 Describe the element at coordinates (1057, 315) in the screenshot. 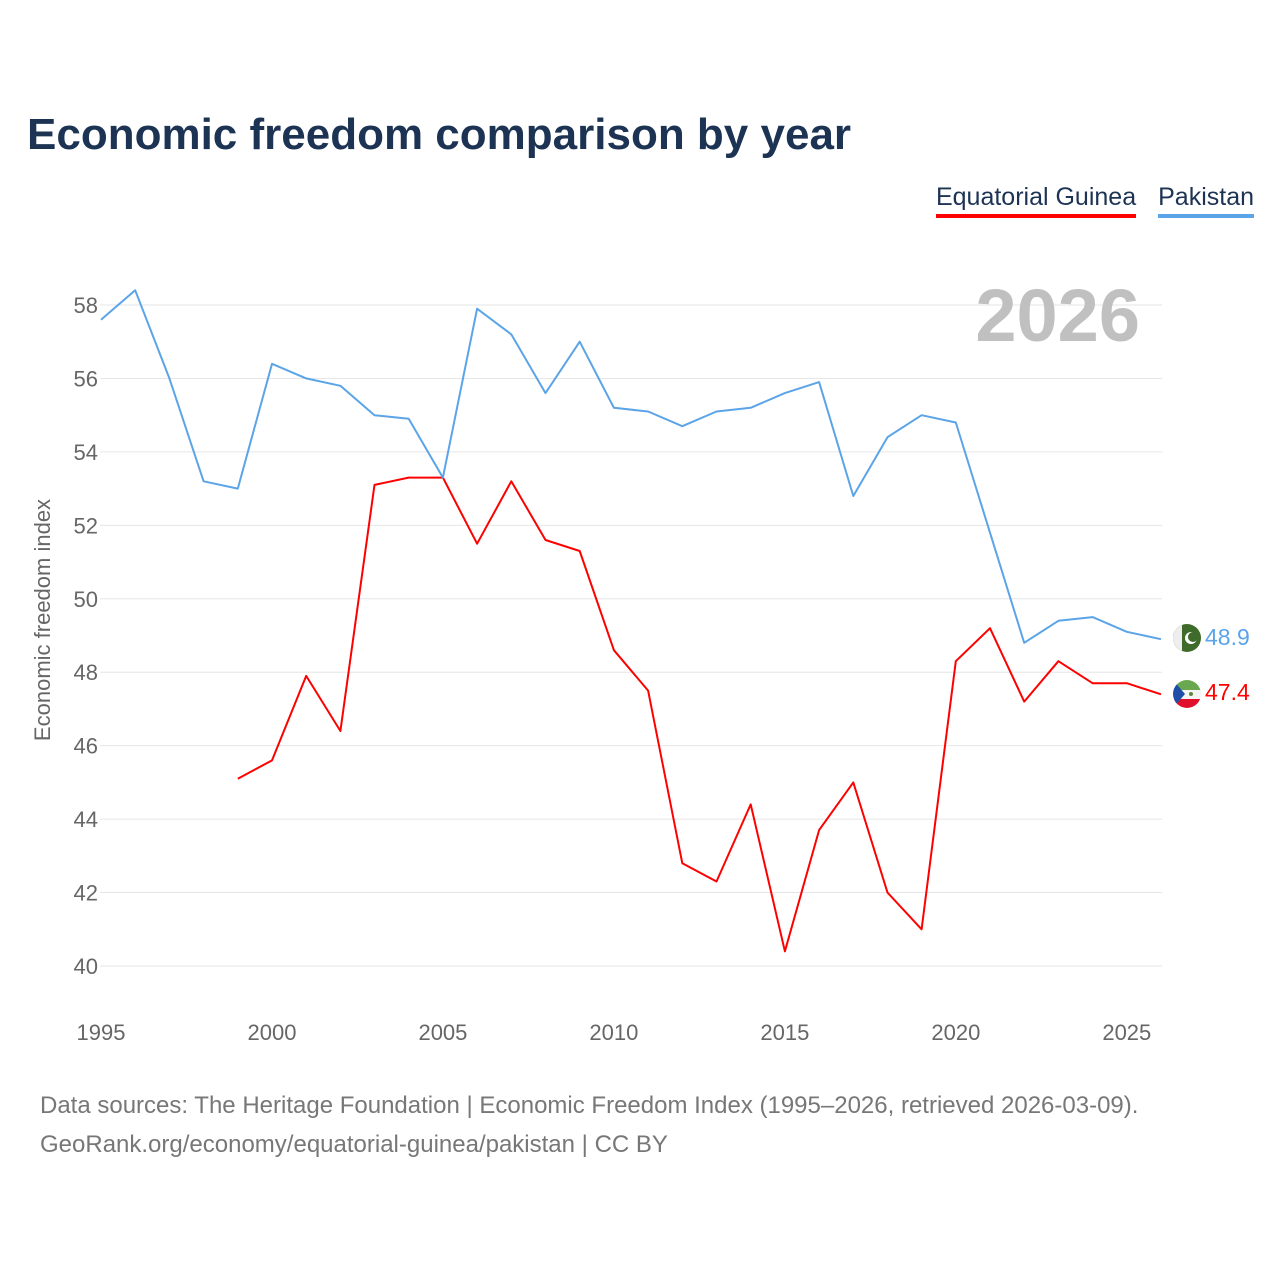

I see `year-watermark: 2026` at that location.